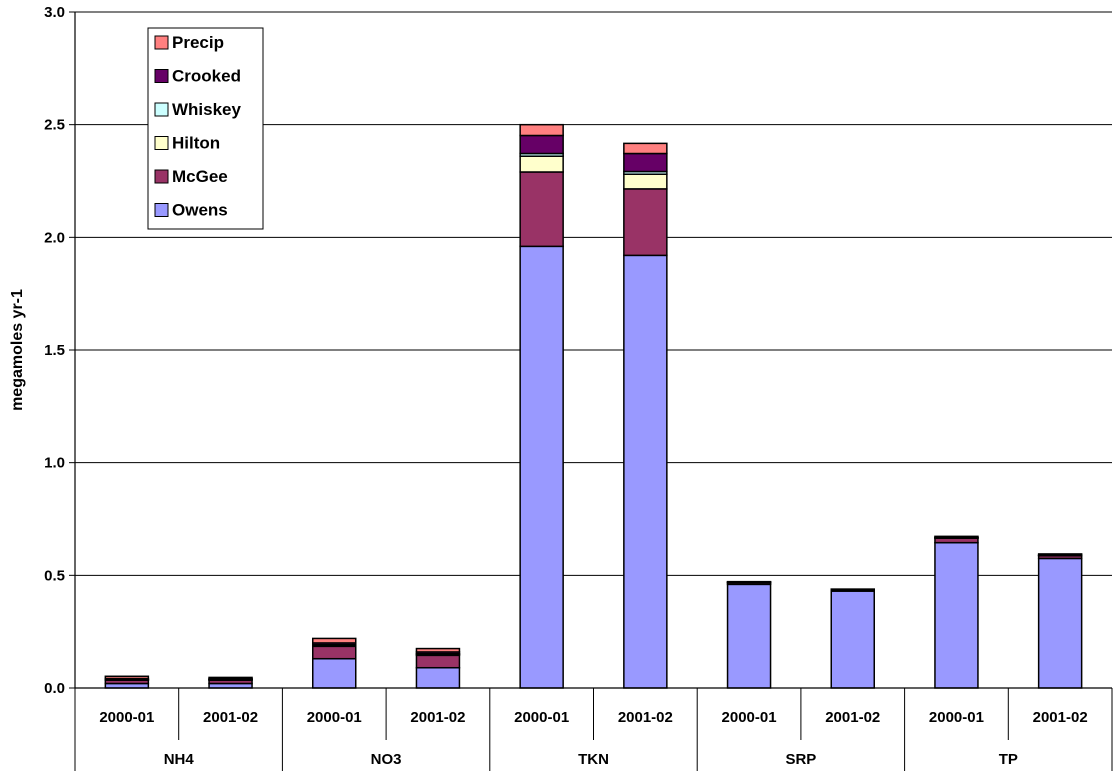 This screenshot has width=1118, height=771. What do you see at coordinates (1008, 759) in the screenshot?
I see `x-group-label: TP` at bounding box center [1008, 759].